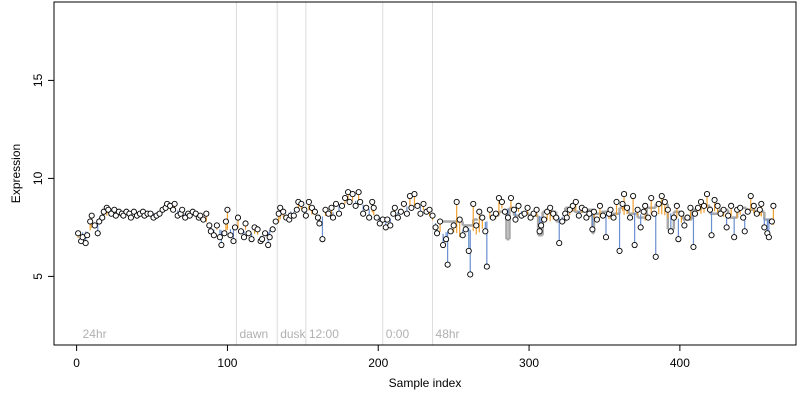  I want to click on annotation-label-1: dawn, so click(253, 334).